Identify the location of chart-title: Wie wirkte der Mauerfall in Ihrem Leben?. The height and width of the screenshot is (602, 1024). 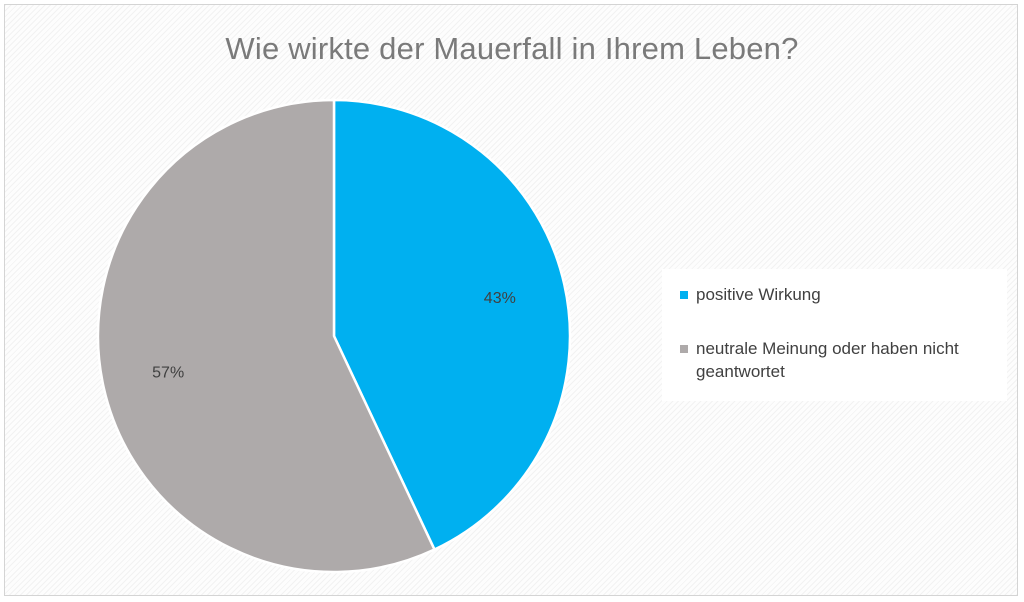
(512, 48).